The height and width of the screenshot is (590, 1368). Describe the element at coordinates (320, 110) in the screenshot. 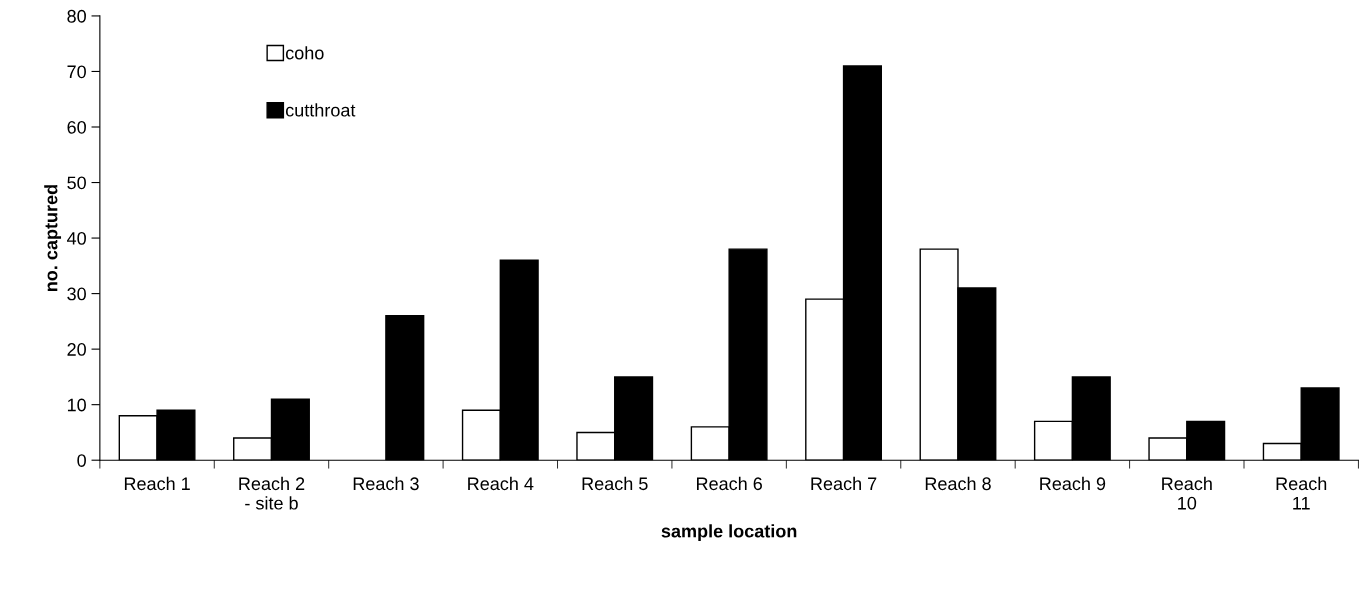

I see `legend-label: cutthroat` at that location.